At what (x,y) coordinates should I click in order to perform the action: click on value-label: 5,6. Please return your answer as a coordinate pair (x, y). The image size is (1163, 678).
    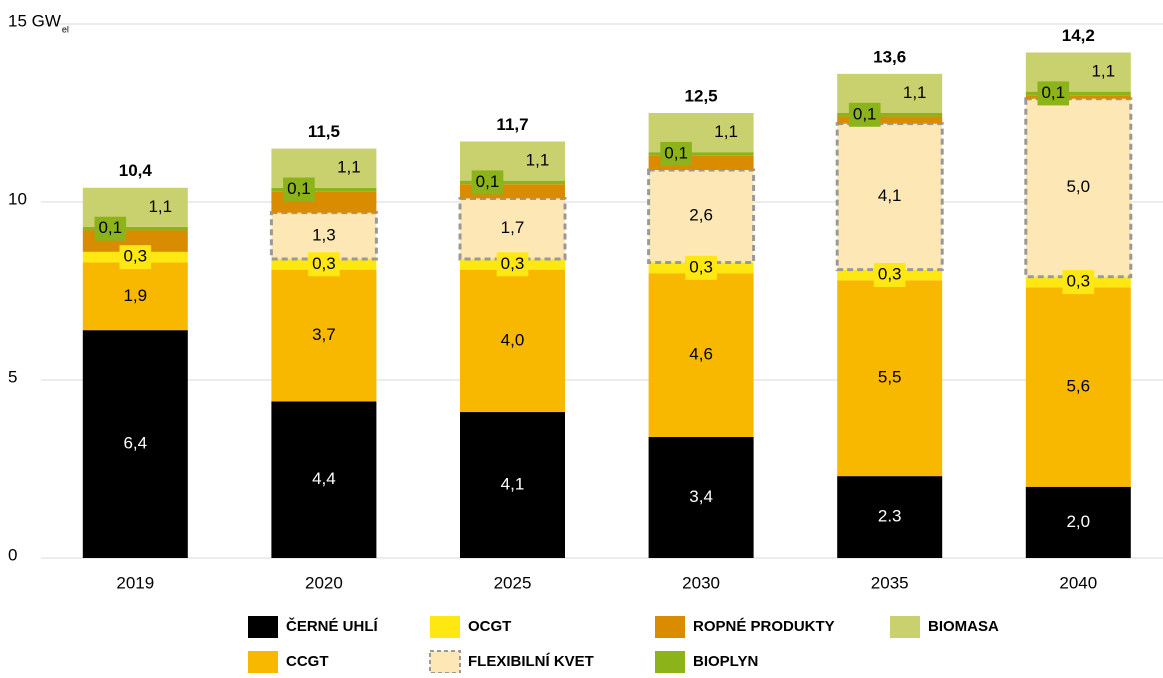
    Looking at the image, I should click on (1078, 386).